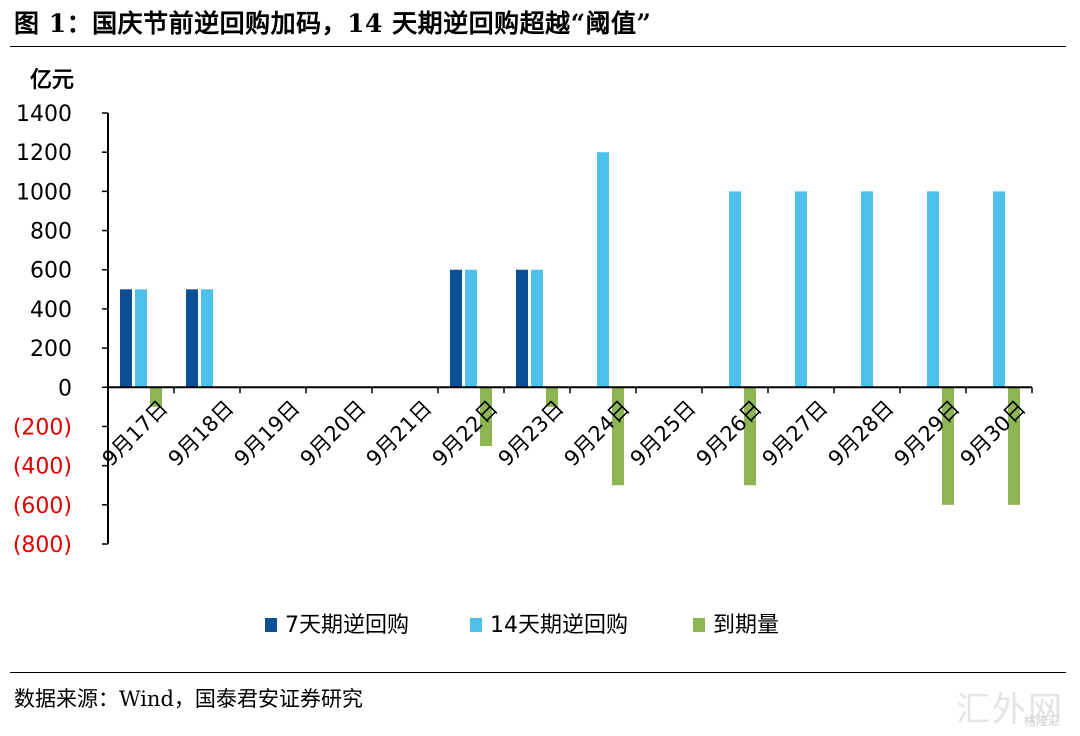 This screenshot has width=1080, height=736. I want to click on y-tick-label: 600, so click(51, 271).